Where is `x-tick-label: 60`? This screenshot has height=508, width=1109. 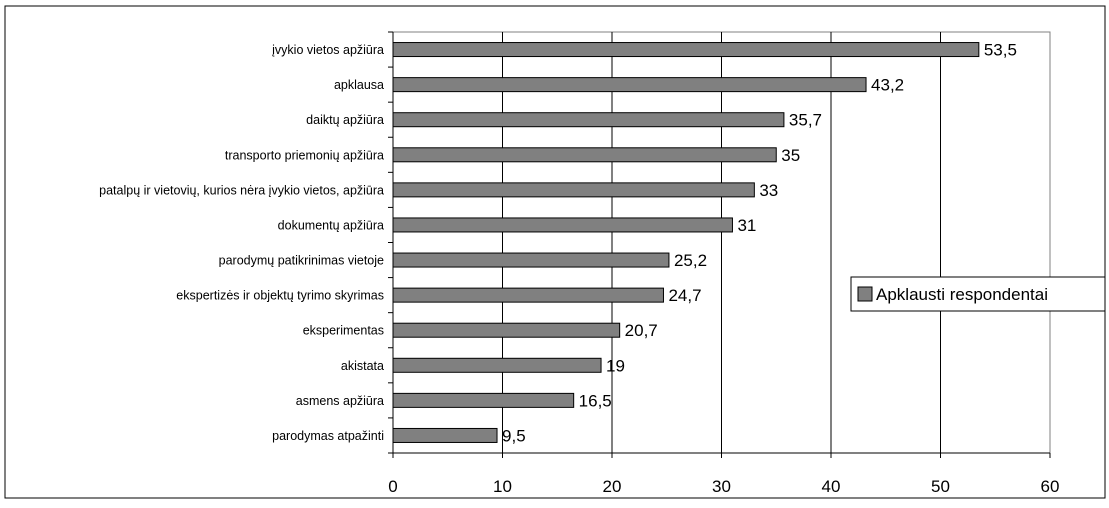
x-tick-label: 60 is located at coordinates (1050, 486).